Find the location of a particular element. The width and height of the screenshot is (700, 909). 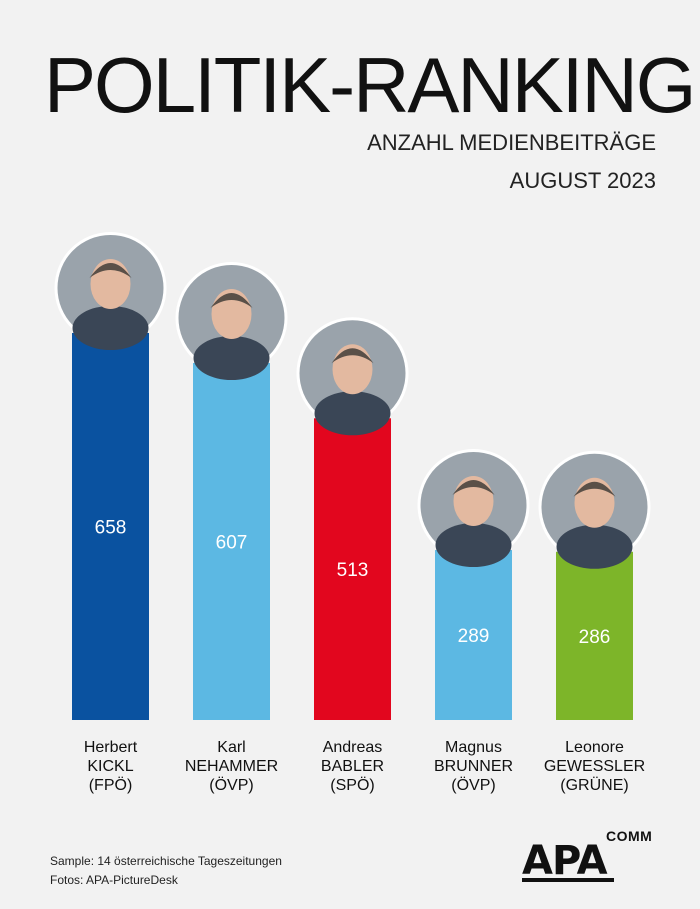

category-label: BABLER is located at coordinates (352, 766).